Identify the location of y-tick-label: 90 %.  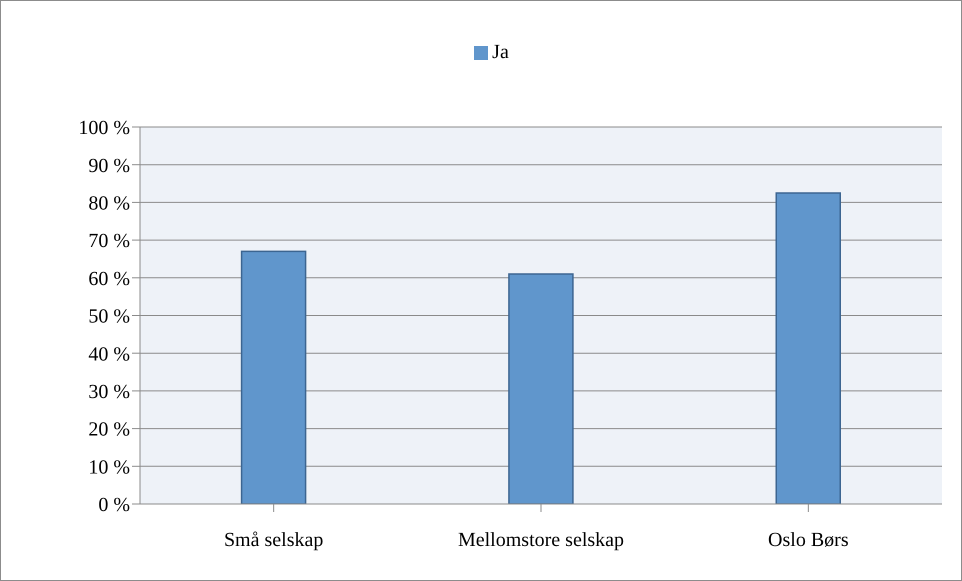
(109, 165).